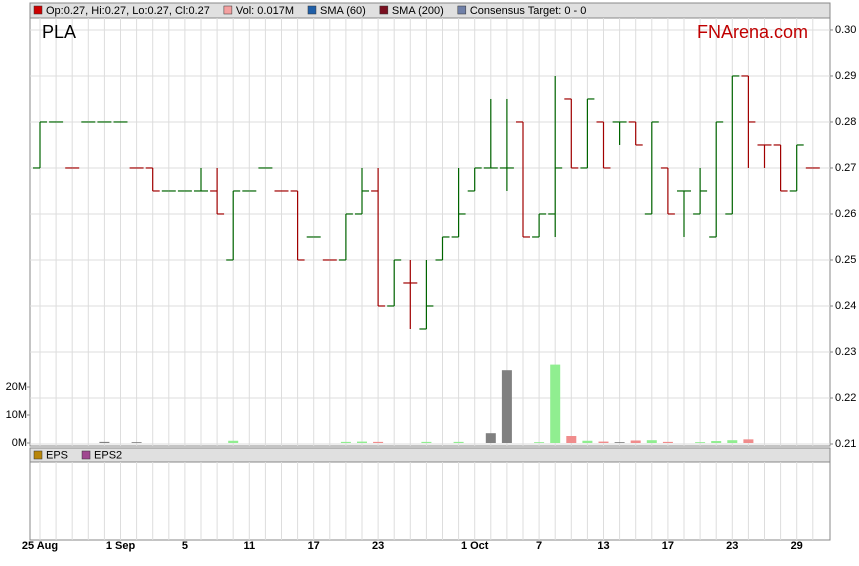  I want to click on legend-label: Op:0.27, Hi:0.27, Lo:0.27, Cl:0.27, so click(128, 11).